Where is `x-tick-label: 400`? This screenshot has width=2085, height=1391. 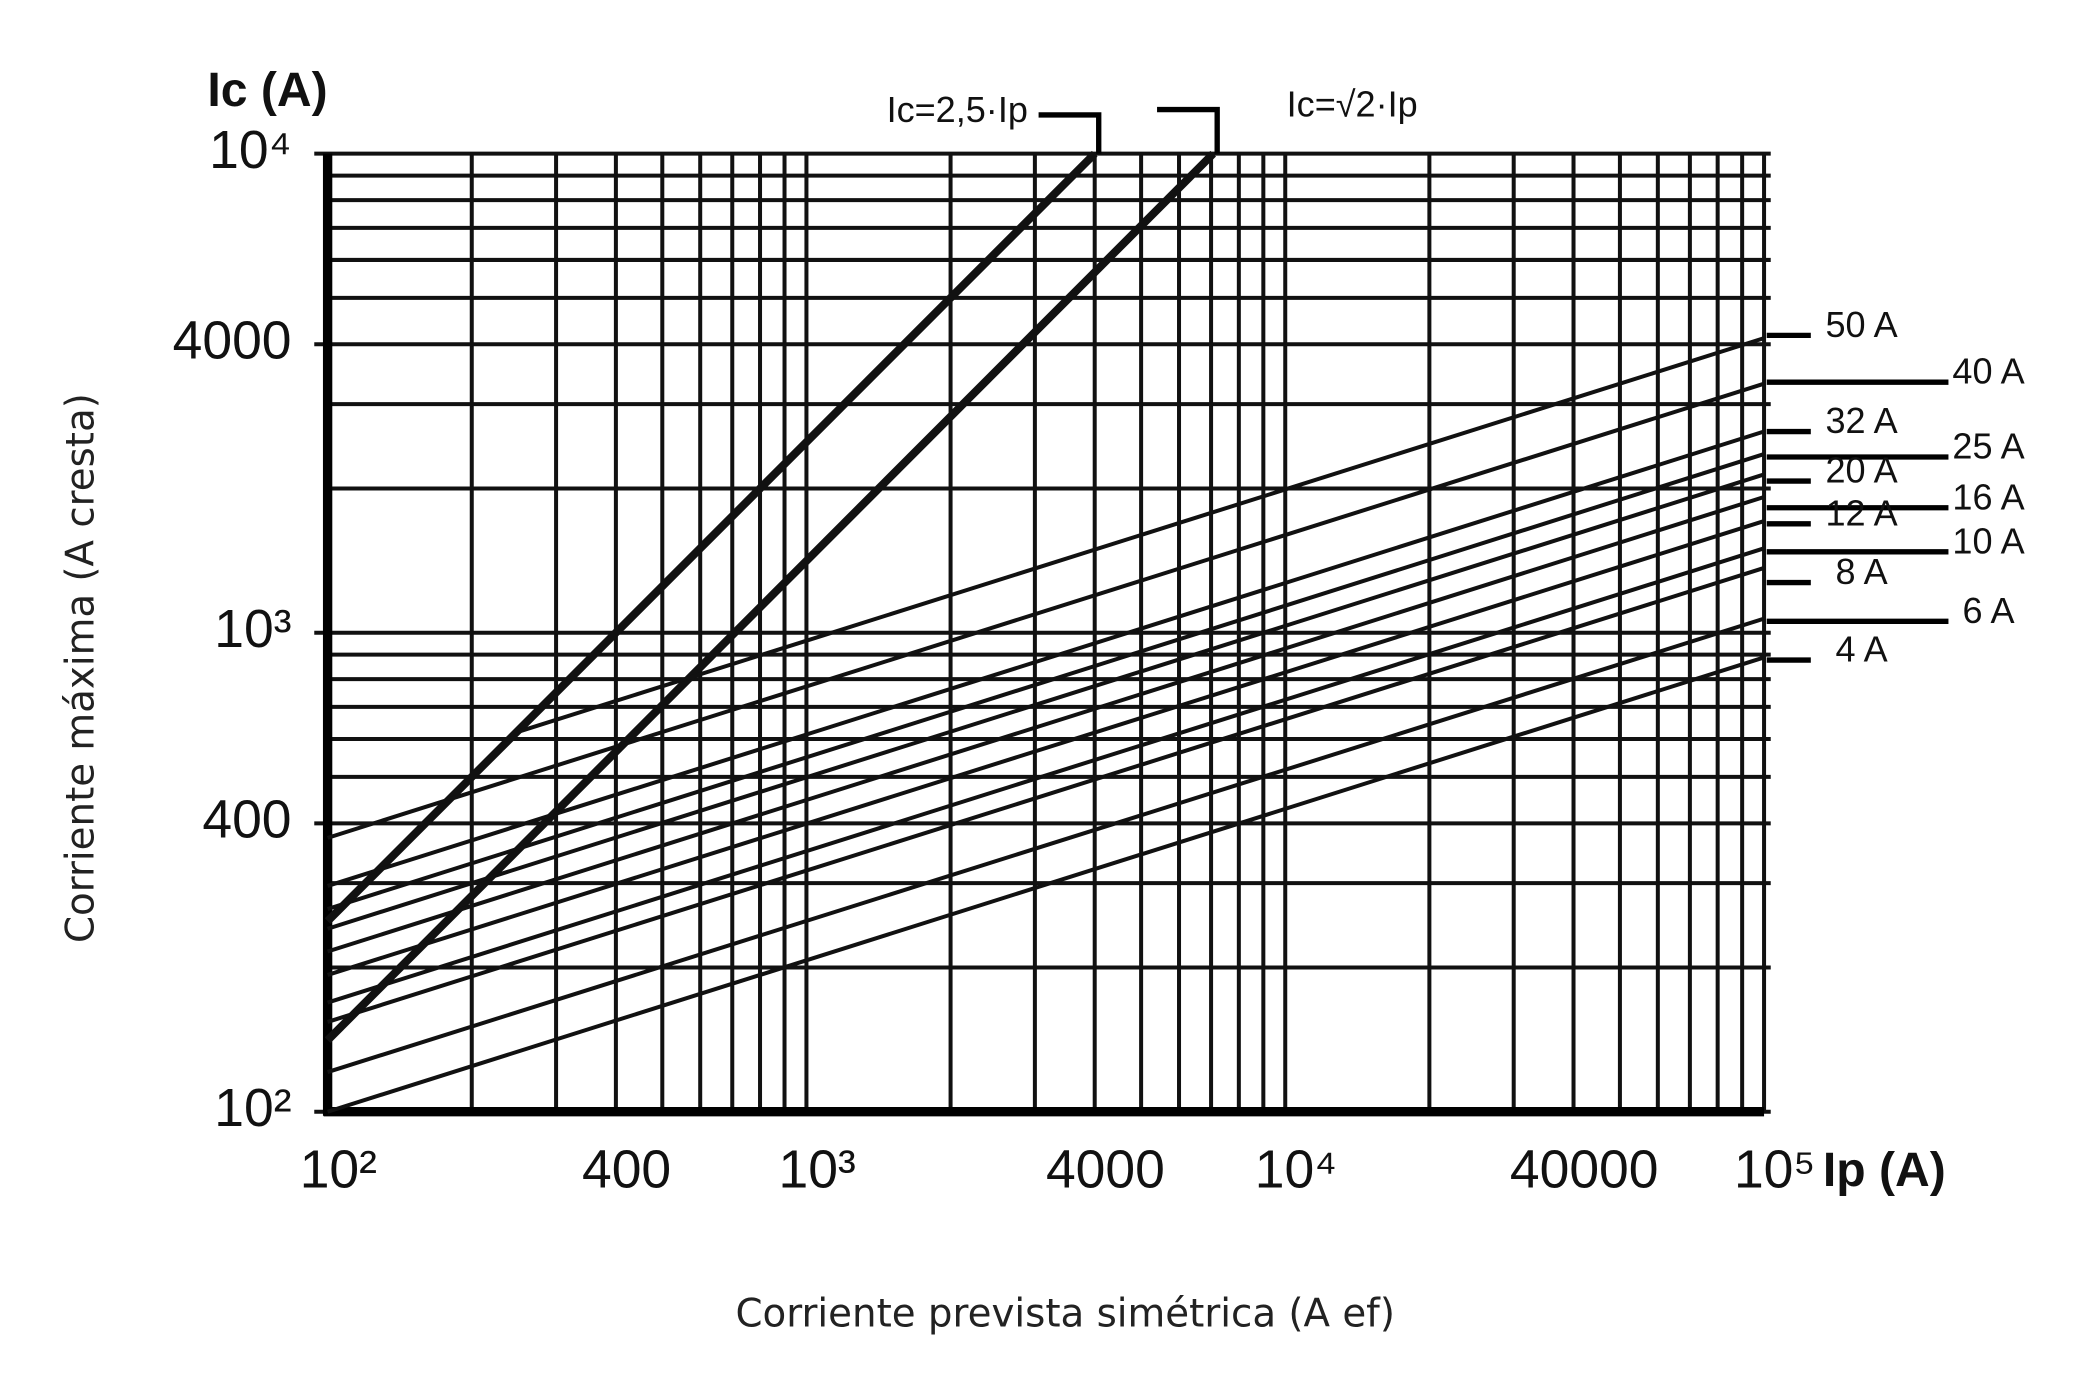 x-tick-label: 400 is located at coordinates (626, 1169).